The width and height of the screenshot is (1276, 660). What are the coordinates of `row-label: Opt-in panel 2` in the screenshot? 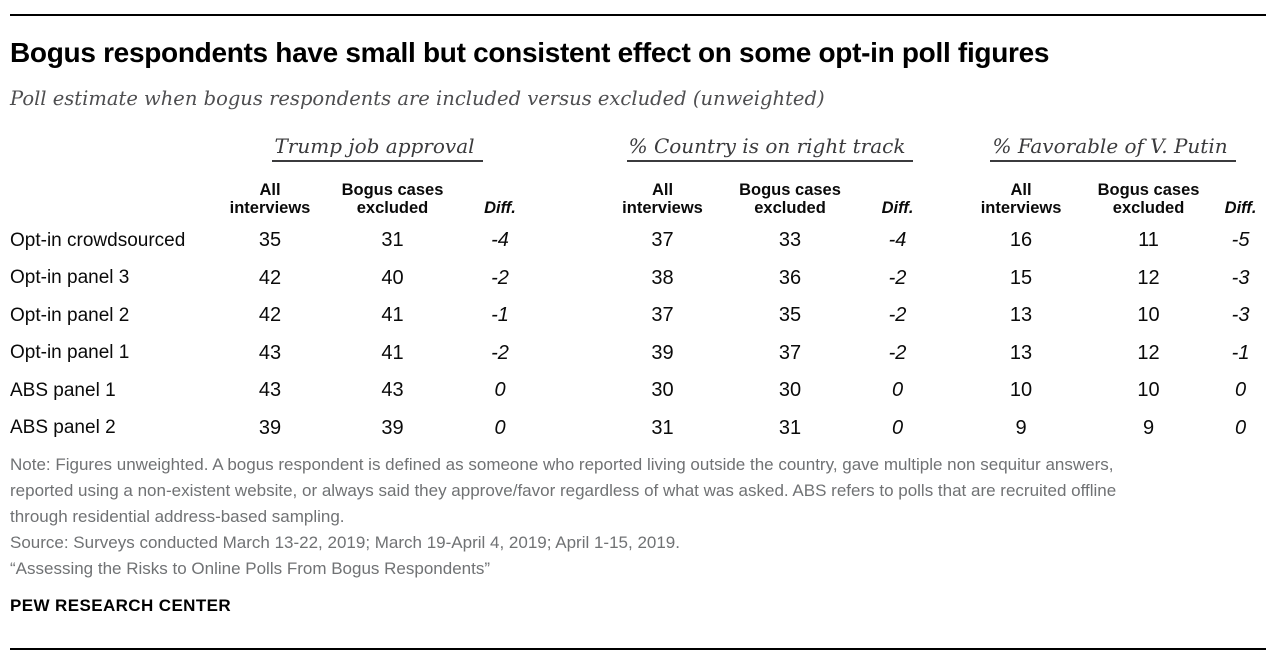 It's located at (70, 315).